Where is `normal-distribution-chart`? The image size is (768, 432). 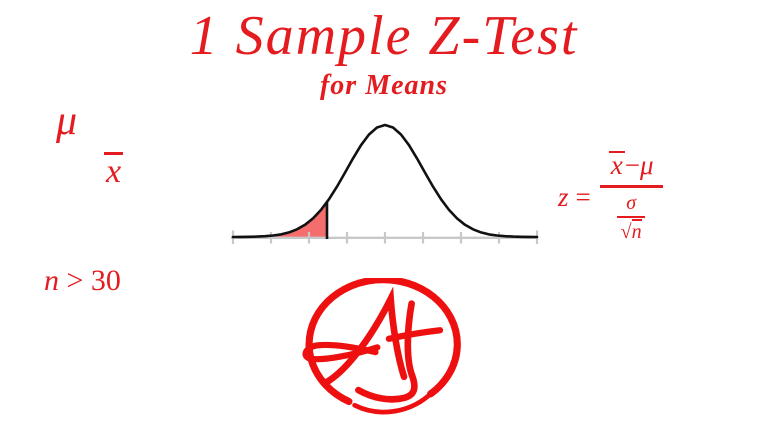 normal-distribution-chart is located at coordinates (385, 183).